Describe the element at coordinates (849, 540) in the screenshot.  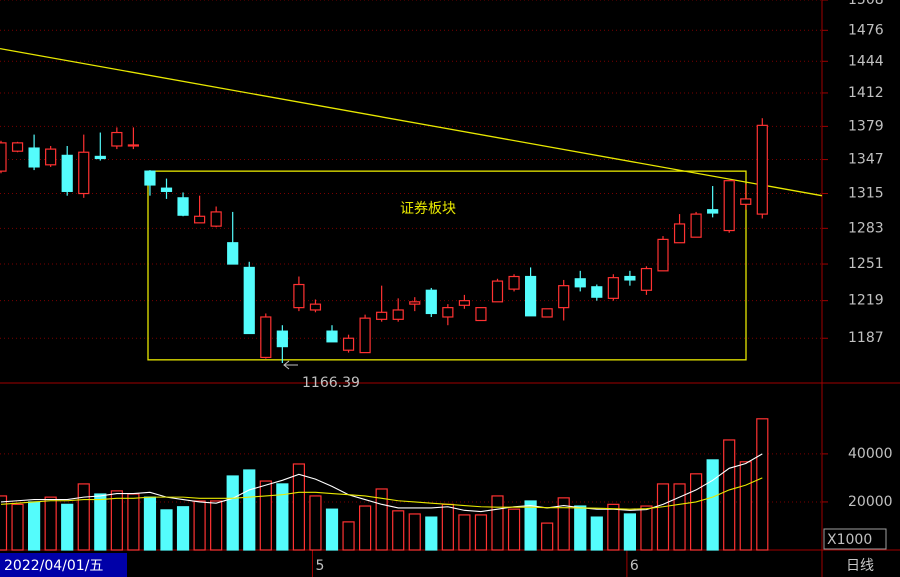
I see `unit-label: X1000` at that location.